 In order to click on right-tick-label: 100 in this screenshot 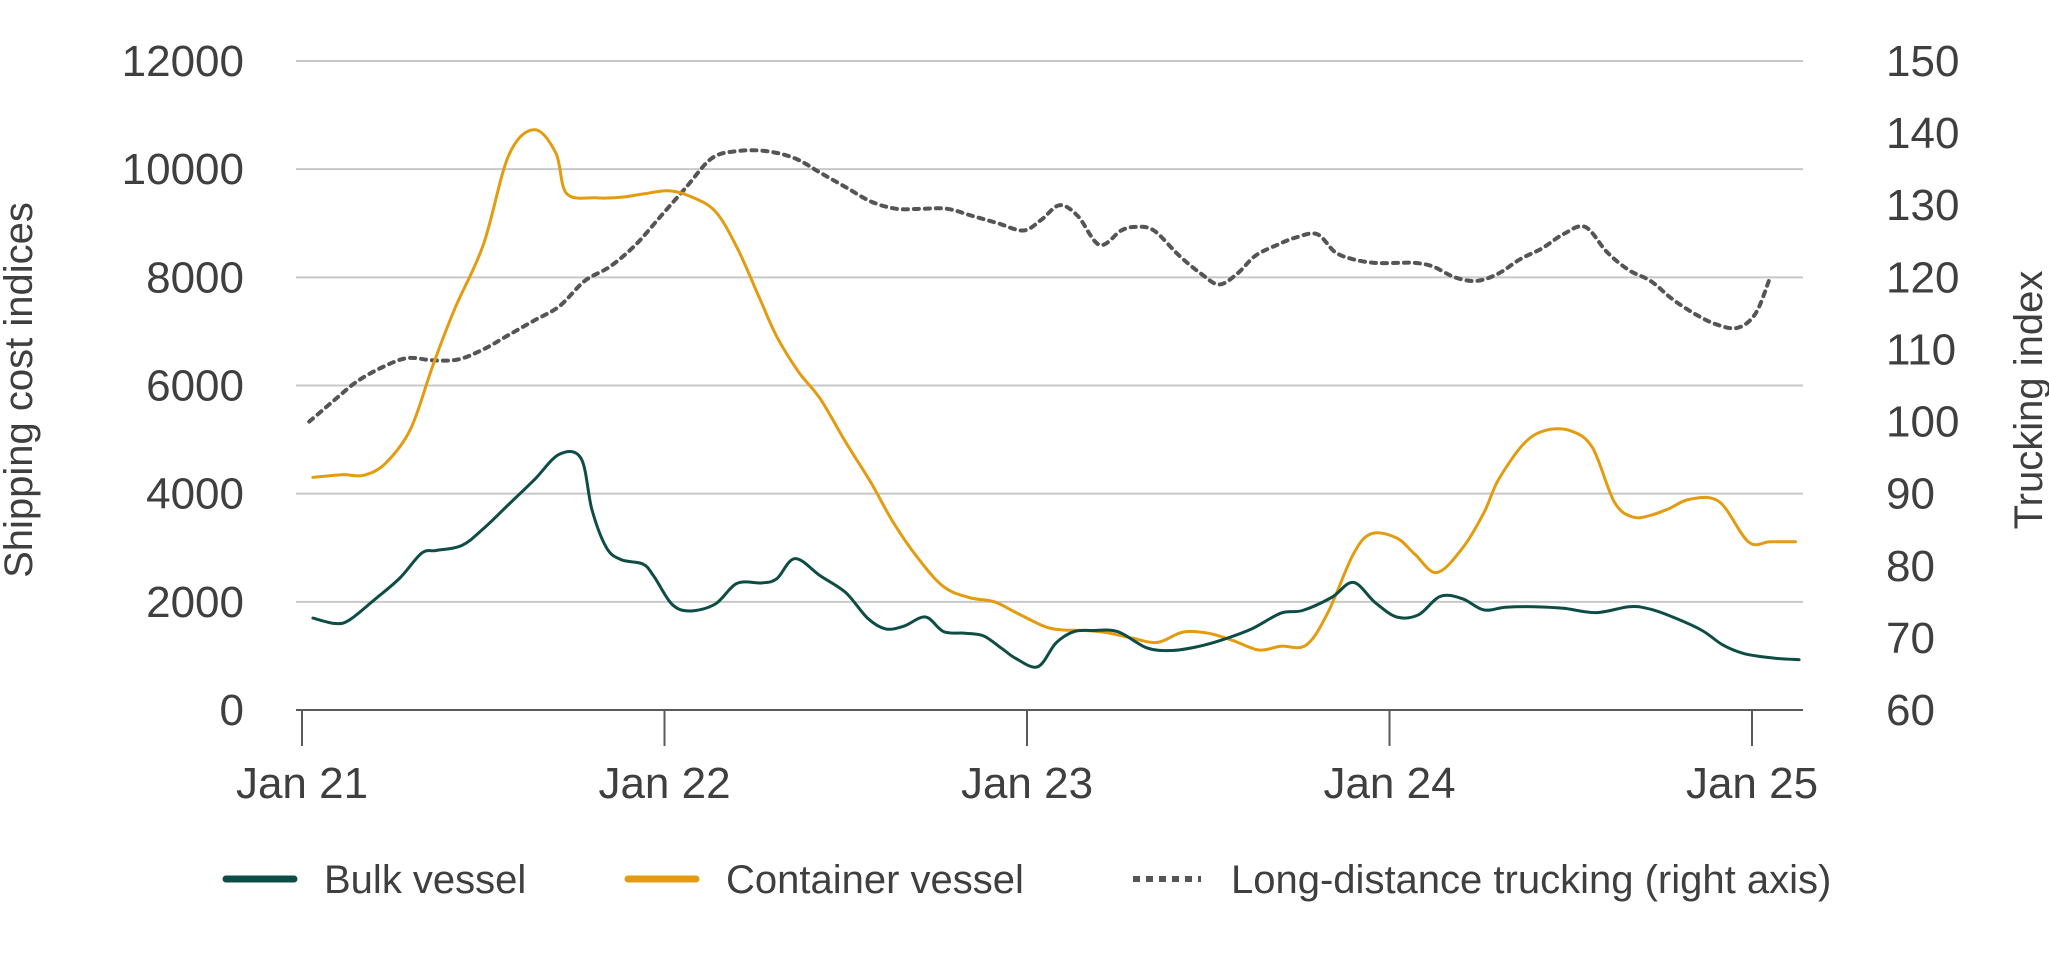, I will do `click(1922, 422)`.